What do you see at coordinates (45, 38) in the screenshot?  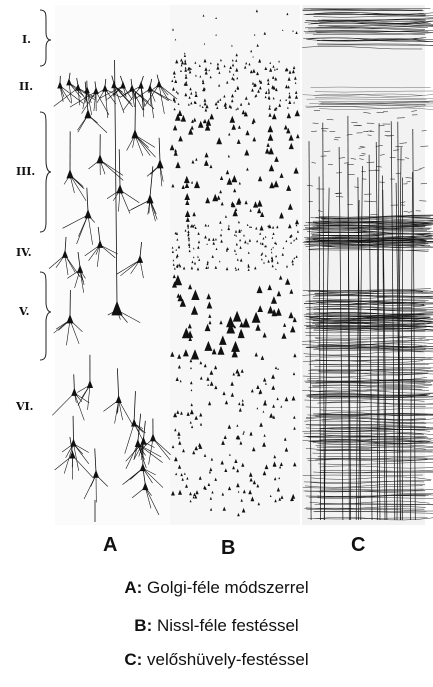 I see `brace-layer-i` at bounding box center [45, 38].